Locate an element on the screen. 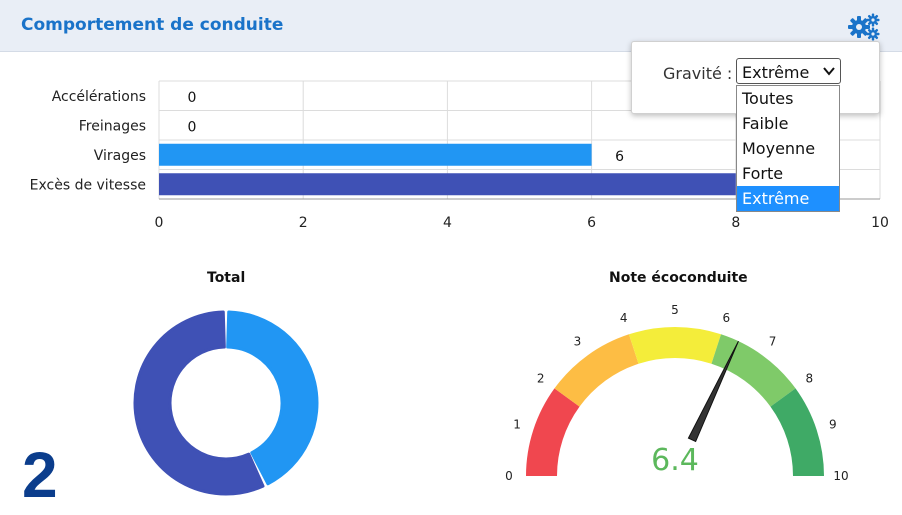 This screenshot has width=902, height=515. gauge-tick-label: 3 is located at coordinates (578, 342).